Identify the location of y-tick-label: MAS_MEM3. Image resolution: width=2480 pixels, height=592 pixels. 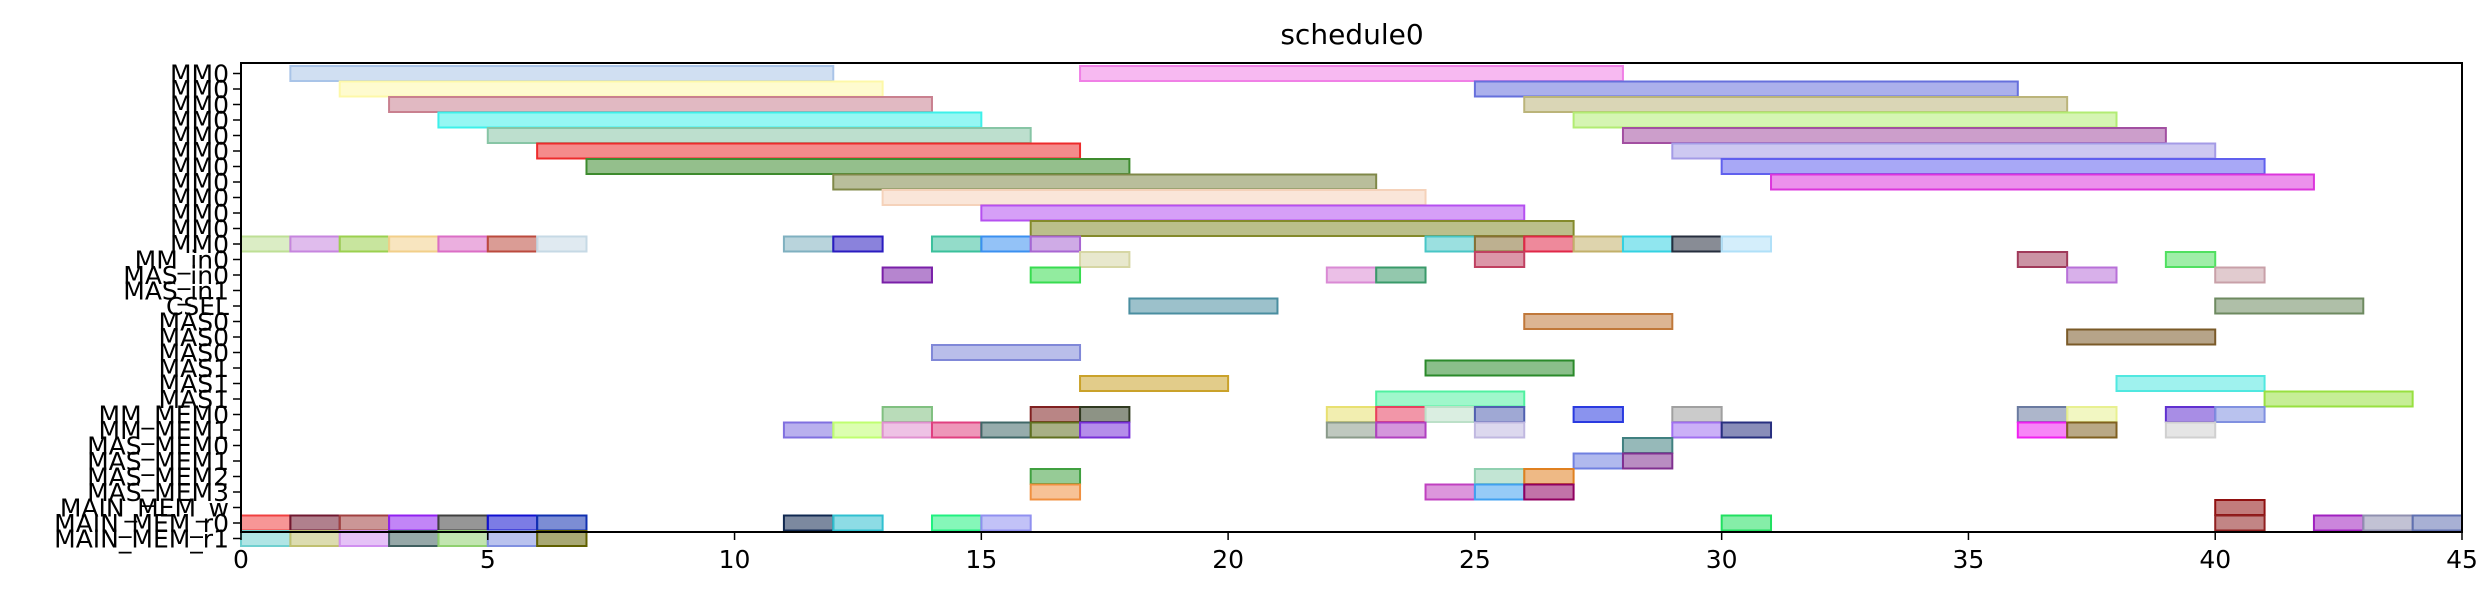
(158, 492).